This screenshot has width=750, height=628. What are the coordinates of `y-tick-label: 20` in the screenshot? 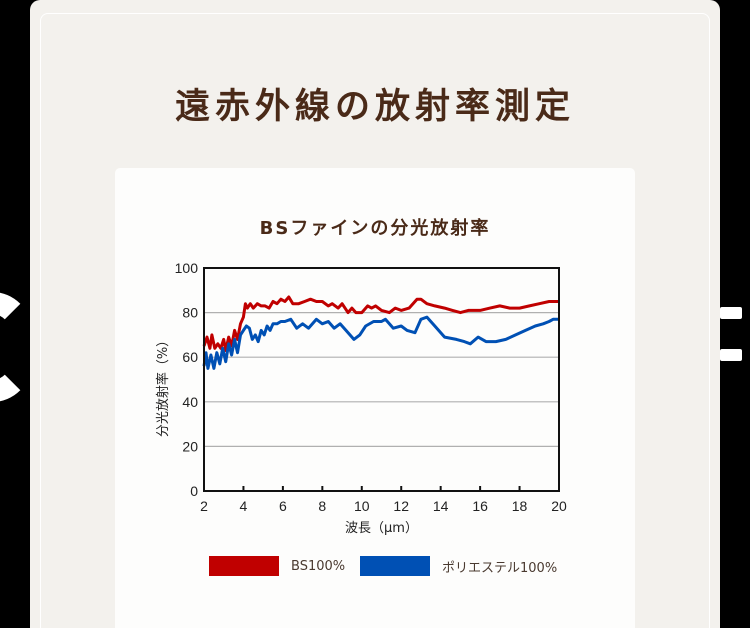 It's located at (190, 446).